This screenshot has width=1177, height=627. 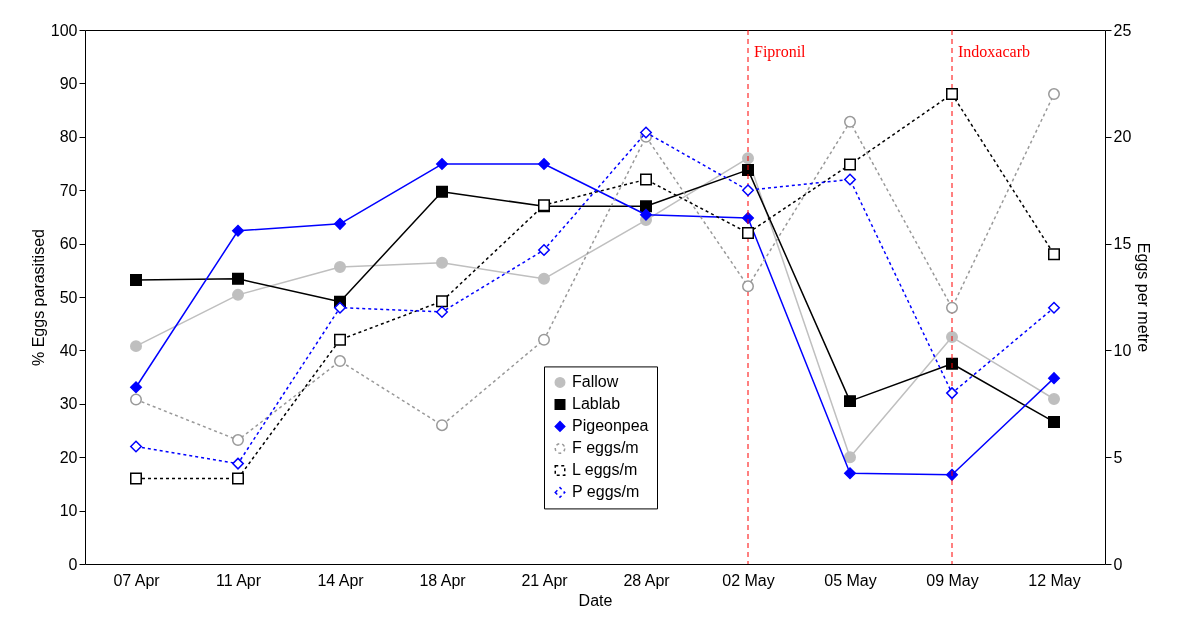 I want to click on y-tick-label: 10, so click(x=68, y=511).